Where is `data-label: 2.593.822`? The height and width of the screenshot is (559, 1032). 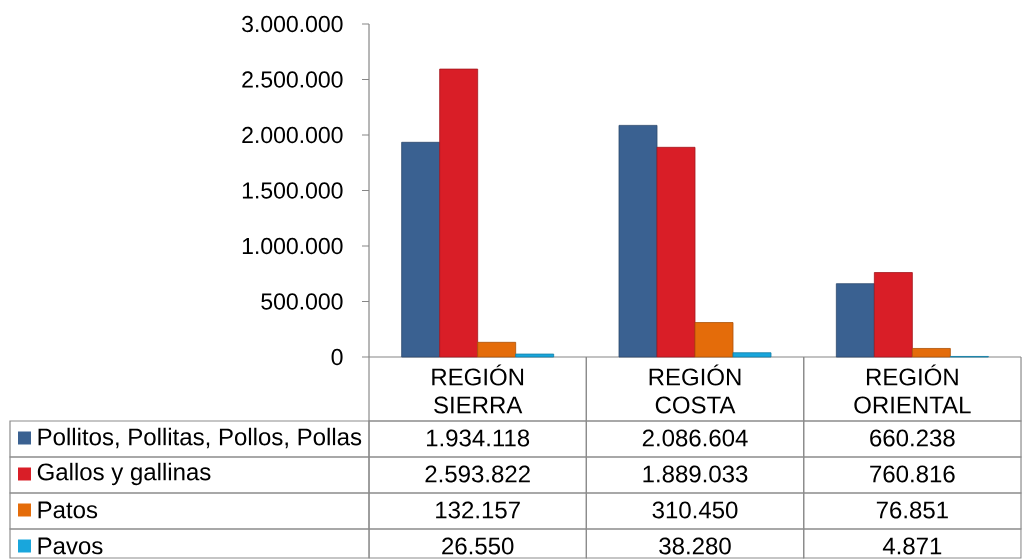 data-label: 2.593.822 is located at coordinates (477, 474).